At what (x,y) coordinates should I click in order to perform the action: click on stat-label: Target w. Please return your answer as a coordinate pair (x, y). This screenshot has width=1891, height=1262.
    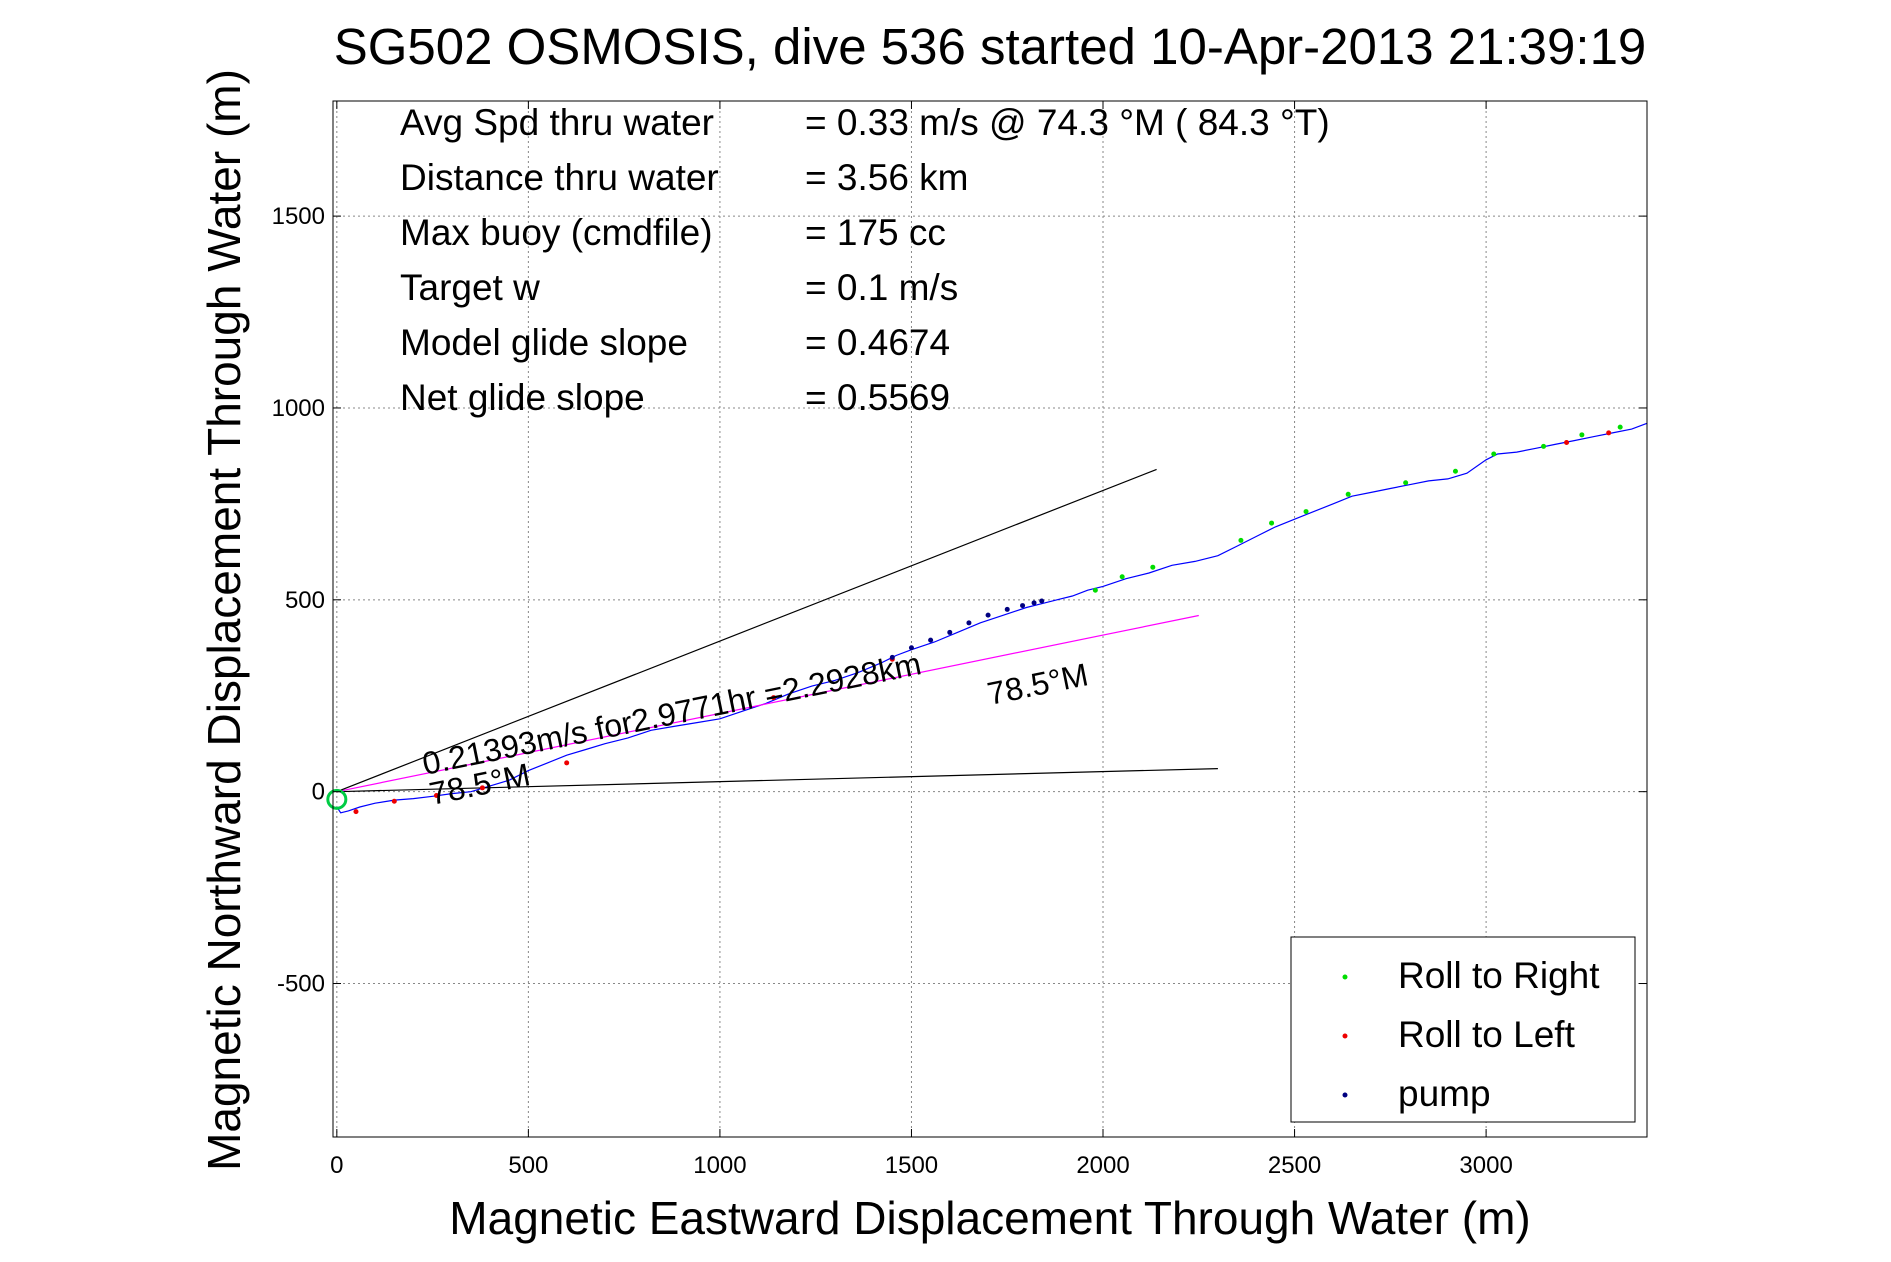
    Looking at the image, I should click on (470, 287).